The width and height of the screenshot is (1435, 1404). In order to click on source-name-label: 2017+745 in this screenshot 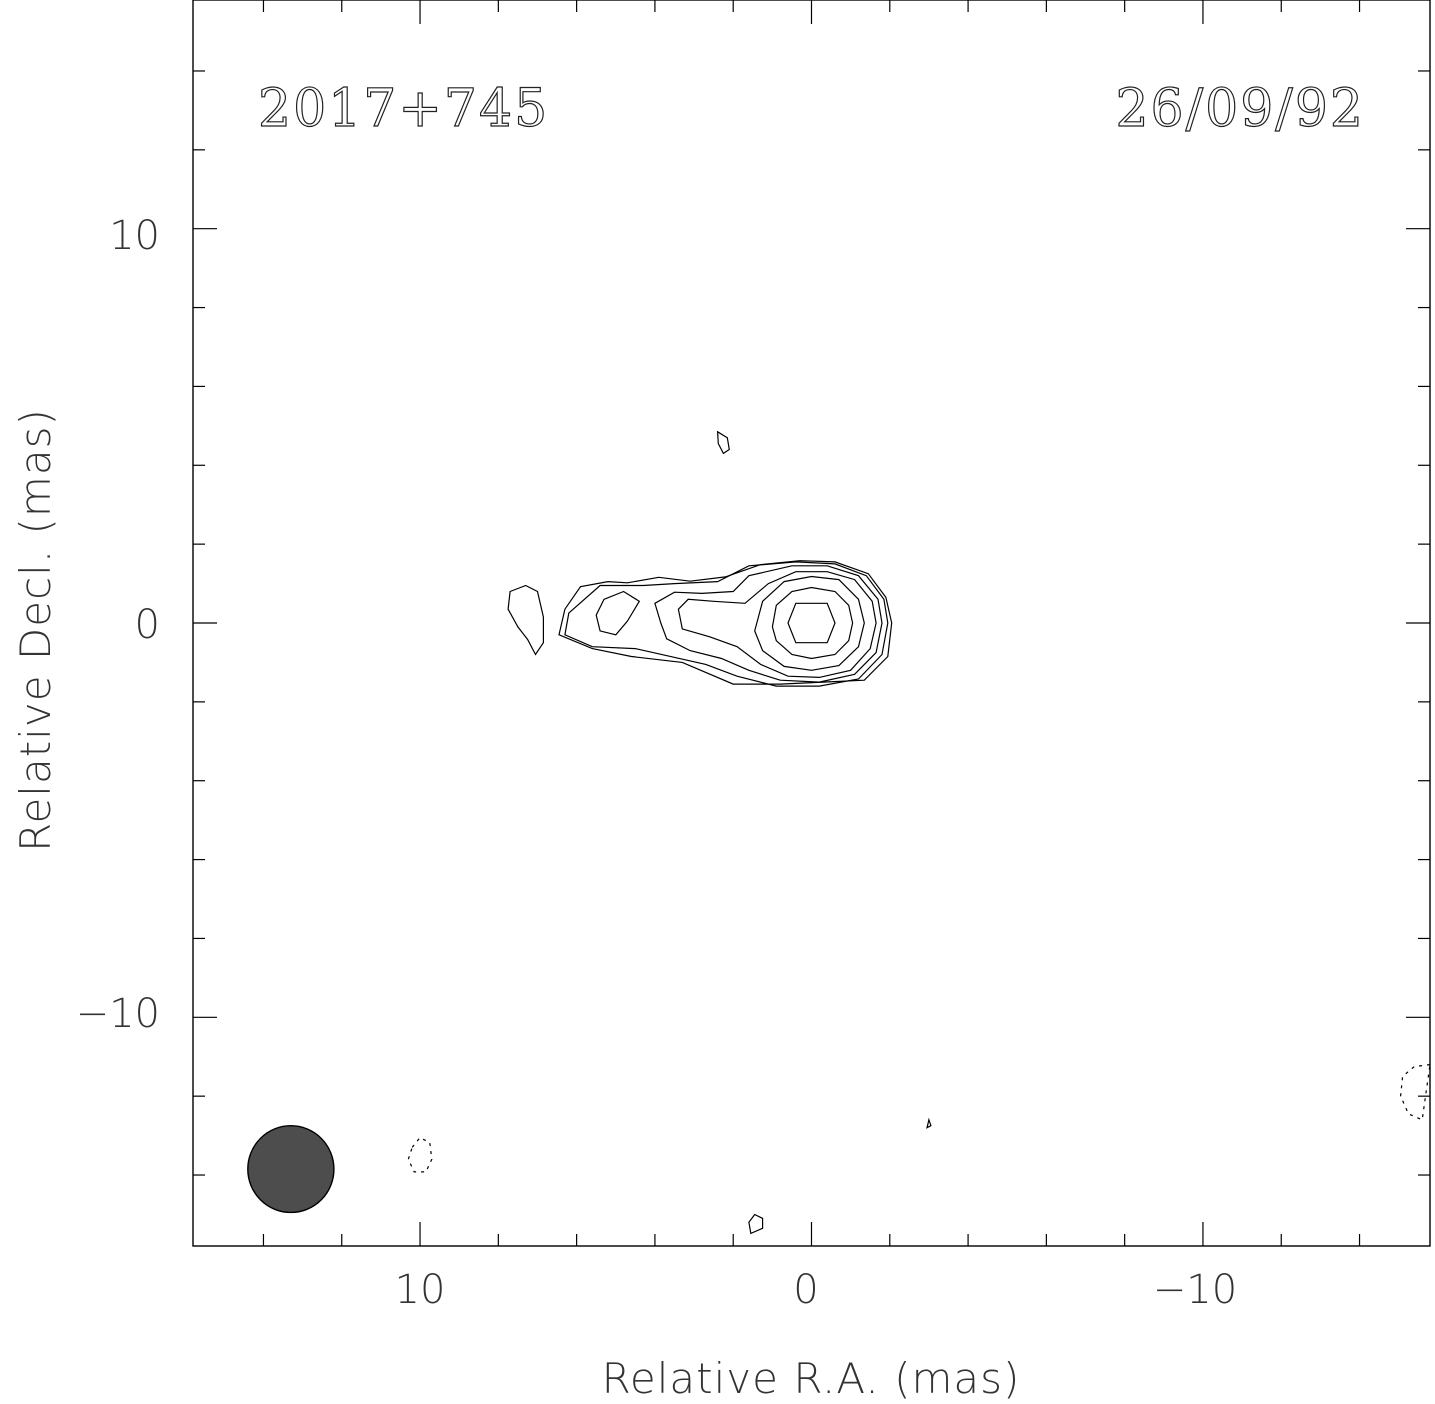, I will do `click(403, 109)`.